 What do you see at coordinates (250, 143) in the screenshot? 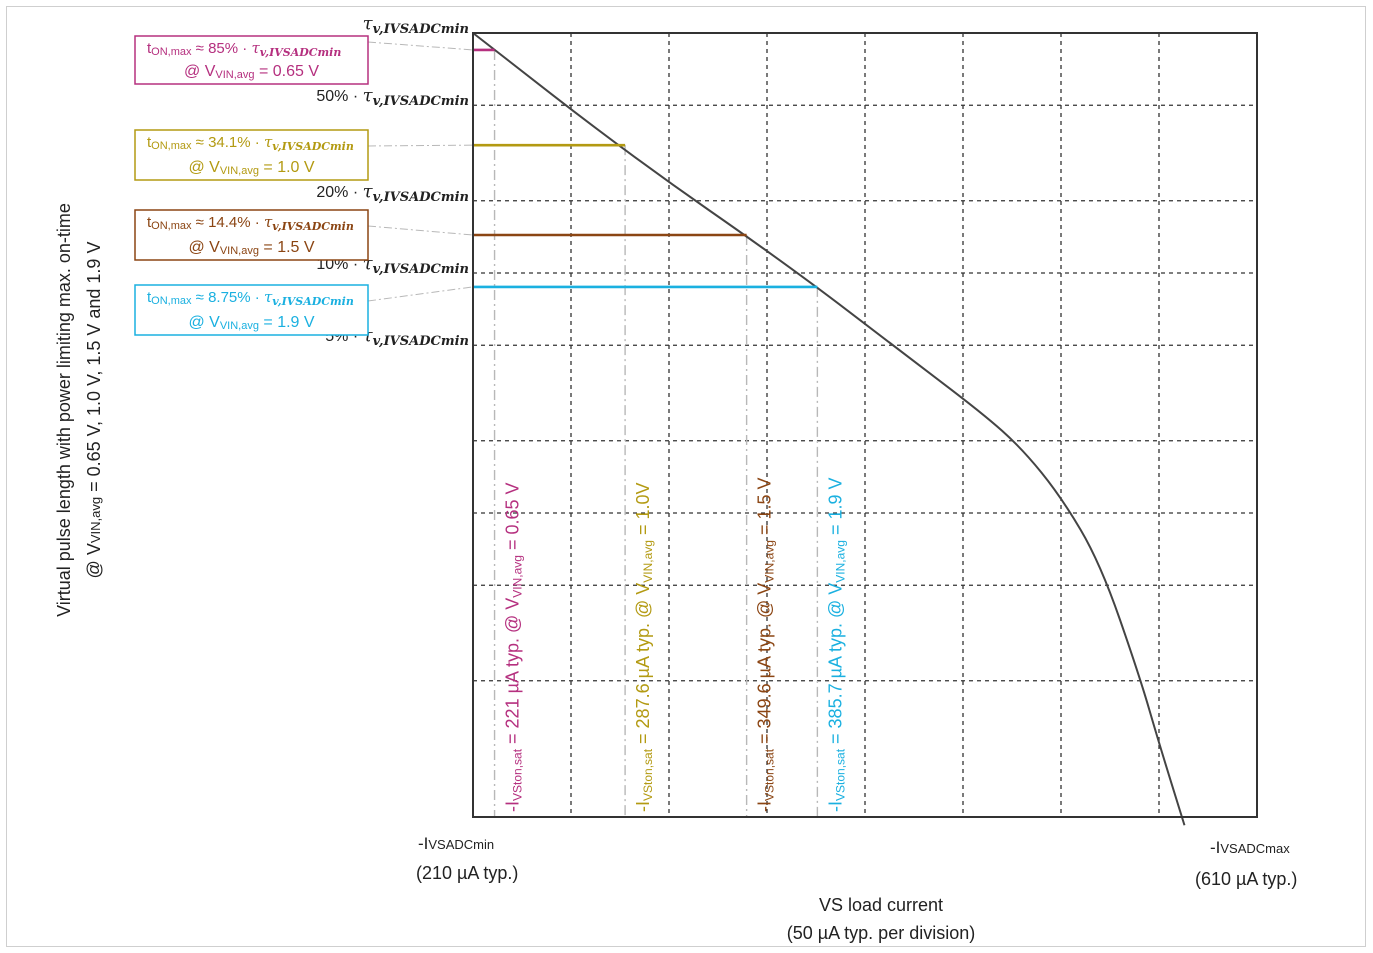
I see `ton-max-value: tON,max ≈ 34.1% · τv,IVSADCmin` at bounding box center [250, 143].